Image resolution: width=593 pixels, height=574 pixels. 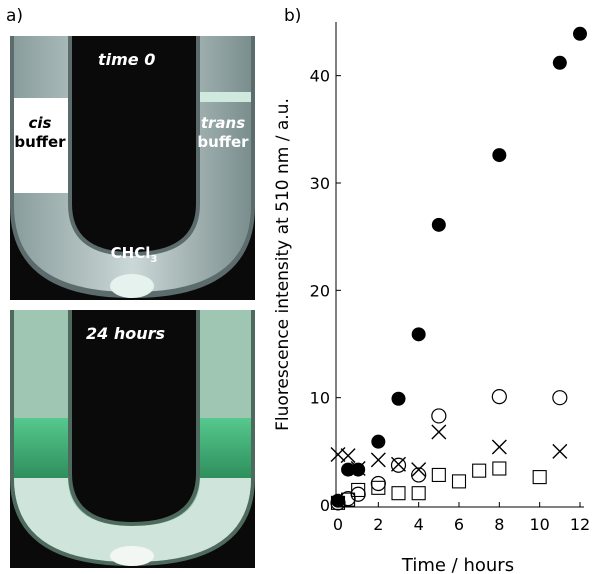 What do you see at coordinates (459, 524) in the screenshot?
I see `x-tick-label: 6` at bounding box center [459, 524].